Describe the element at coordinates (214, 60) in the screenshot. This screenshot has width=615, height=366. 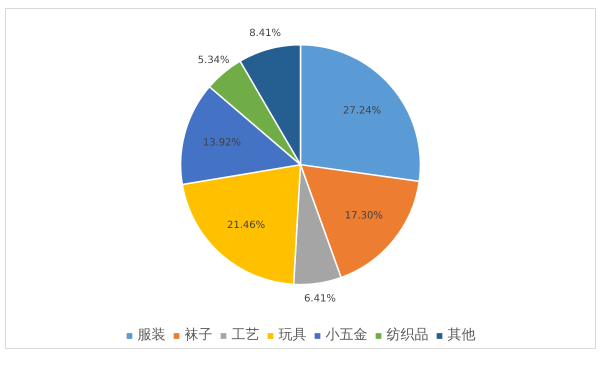
I see `data-label: 5.34%` at that location.